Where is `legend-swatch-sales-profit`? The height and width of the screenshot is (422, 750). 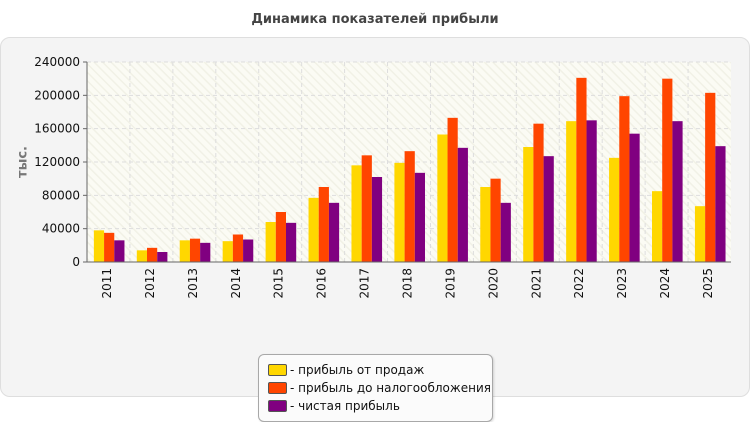
legend-swatch-sales-profit is located at coordinates (277, 370).